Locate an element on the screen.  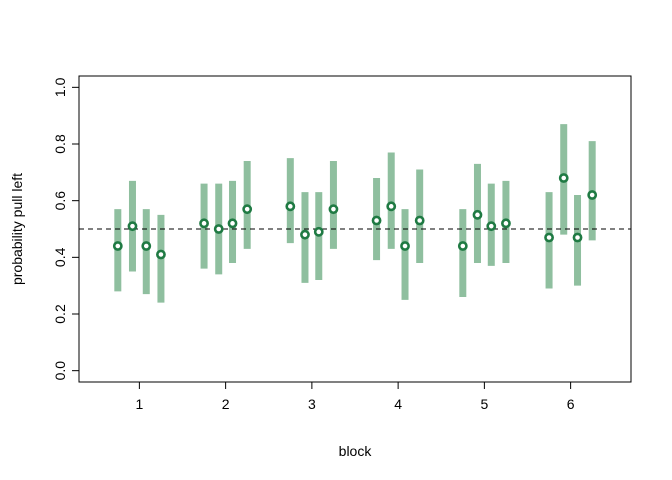
point-markers is located at coordinates (355, 216).